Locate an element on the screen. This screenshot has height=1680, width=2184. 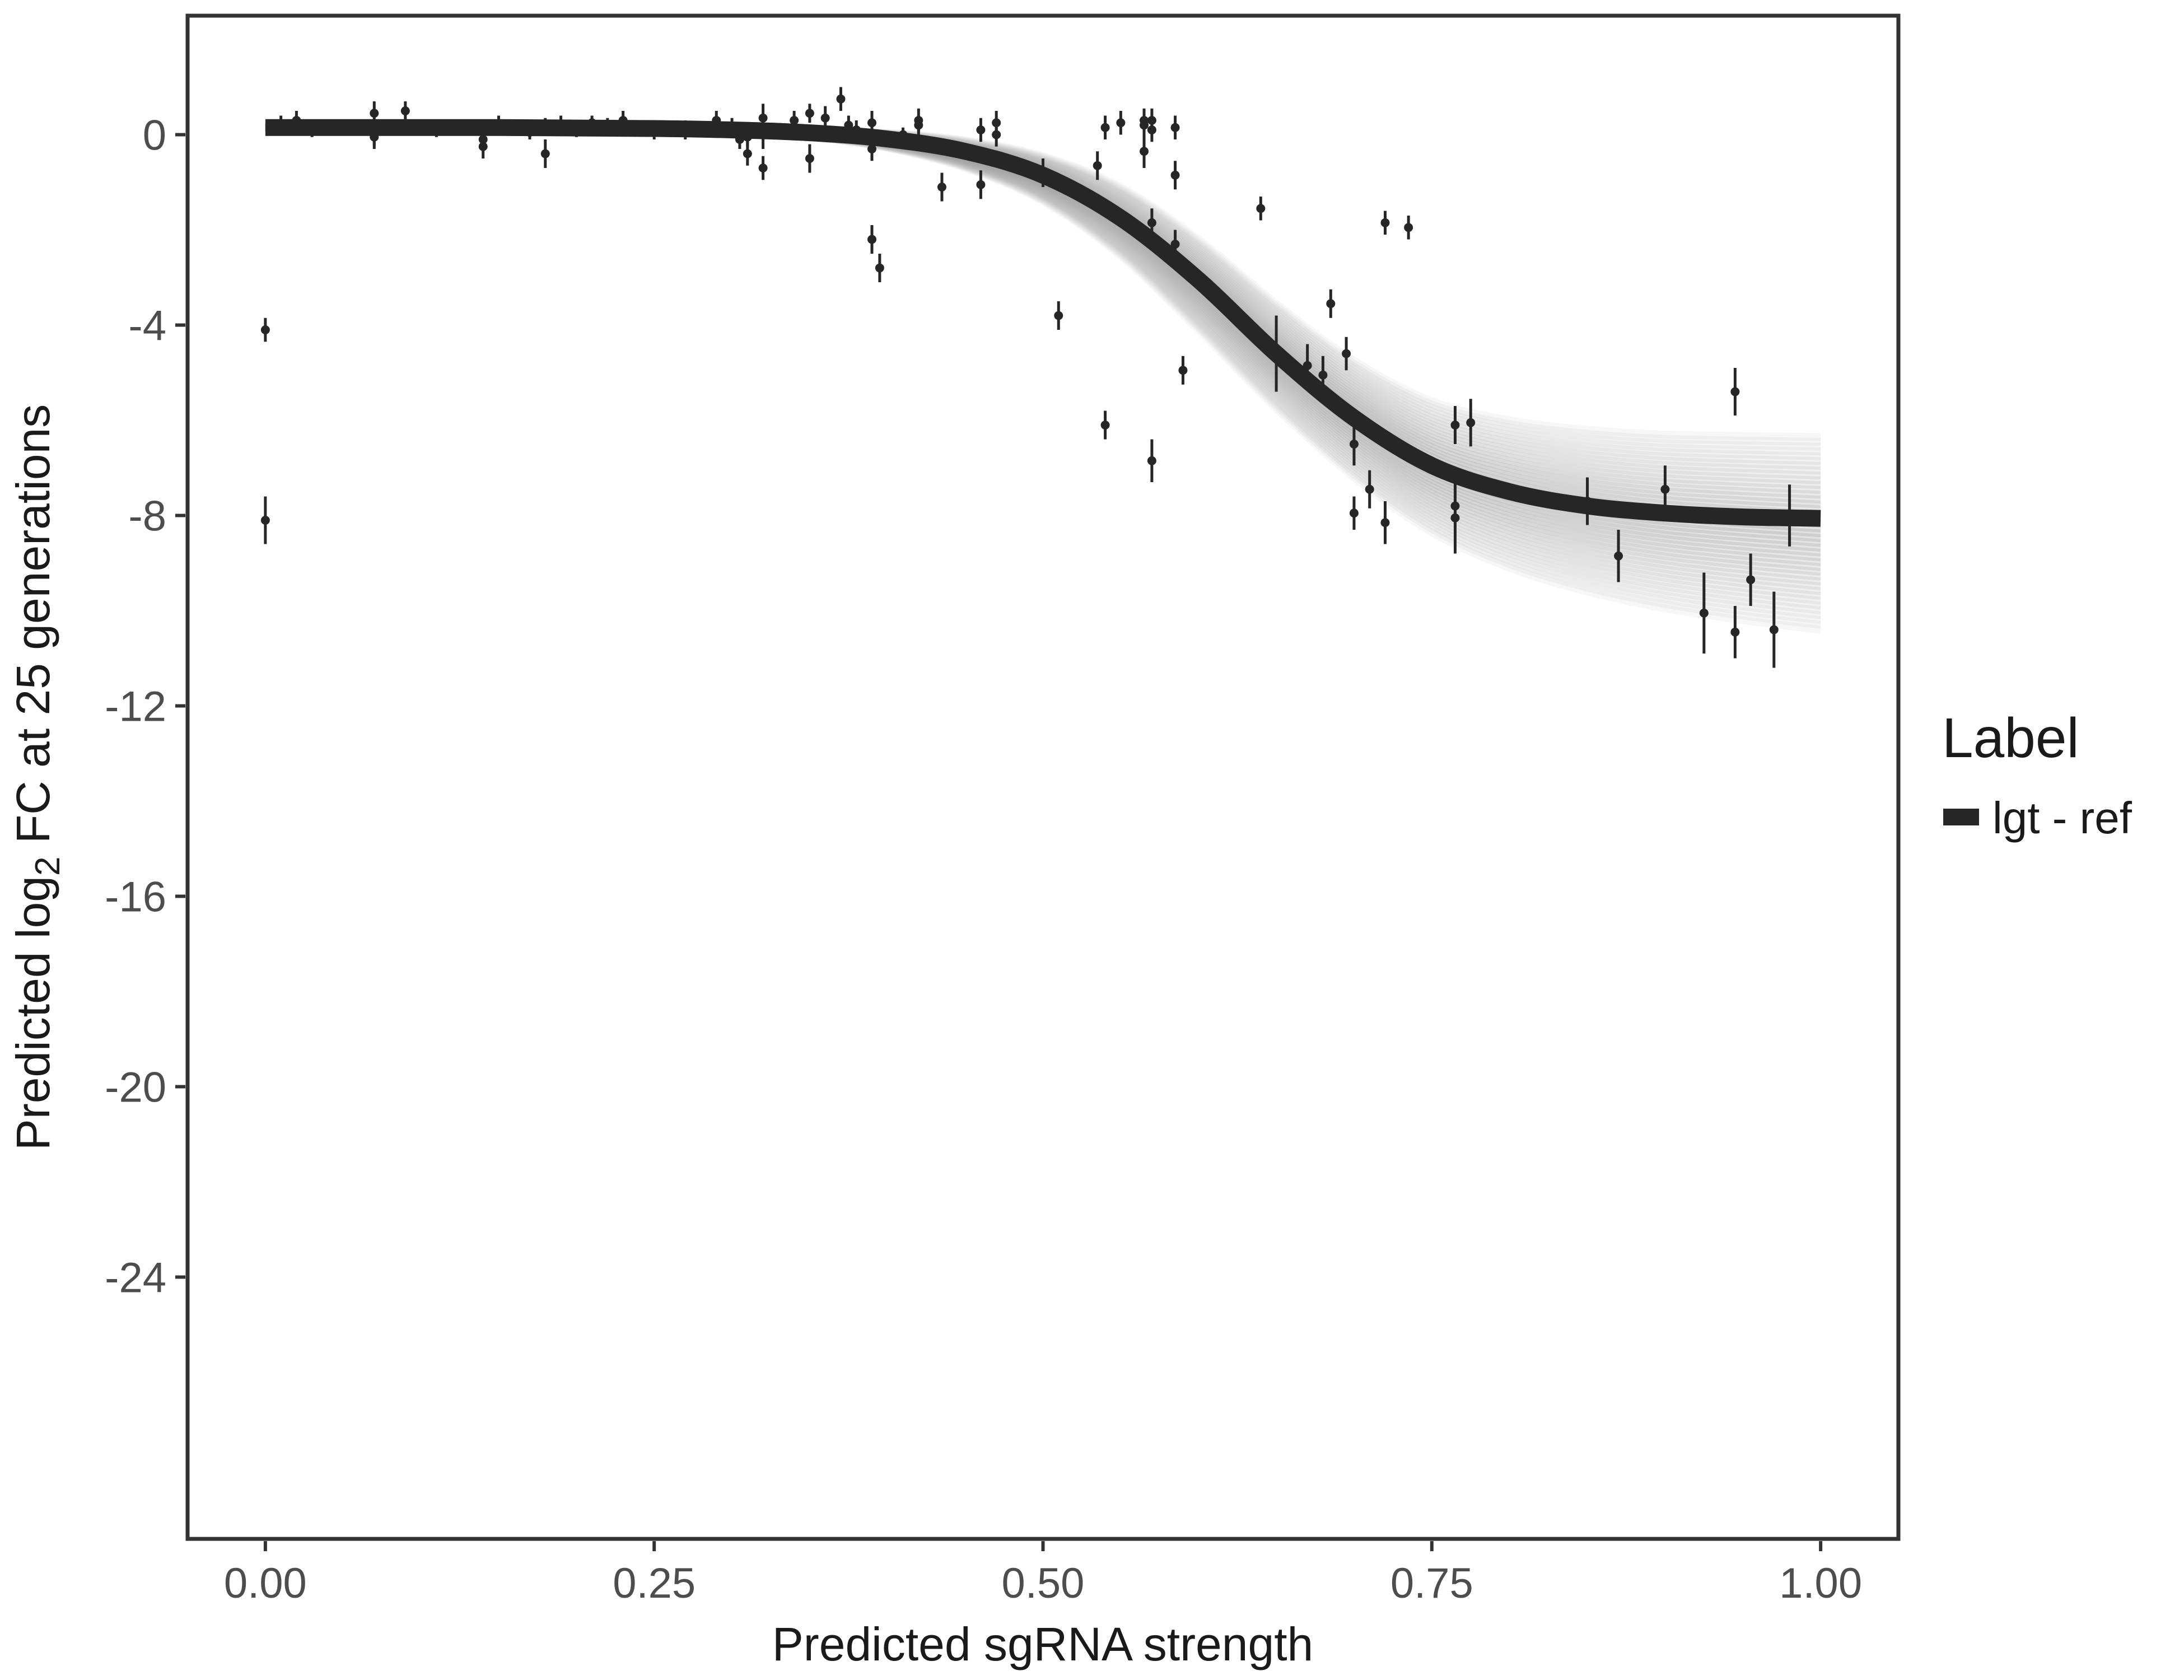
y-axis-title: Predicted log2 FC at 25 generations is located at coordinates (37, 777).